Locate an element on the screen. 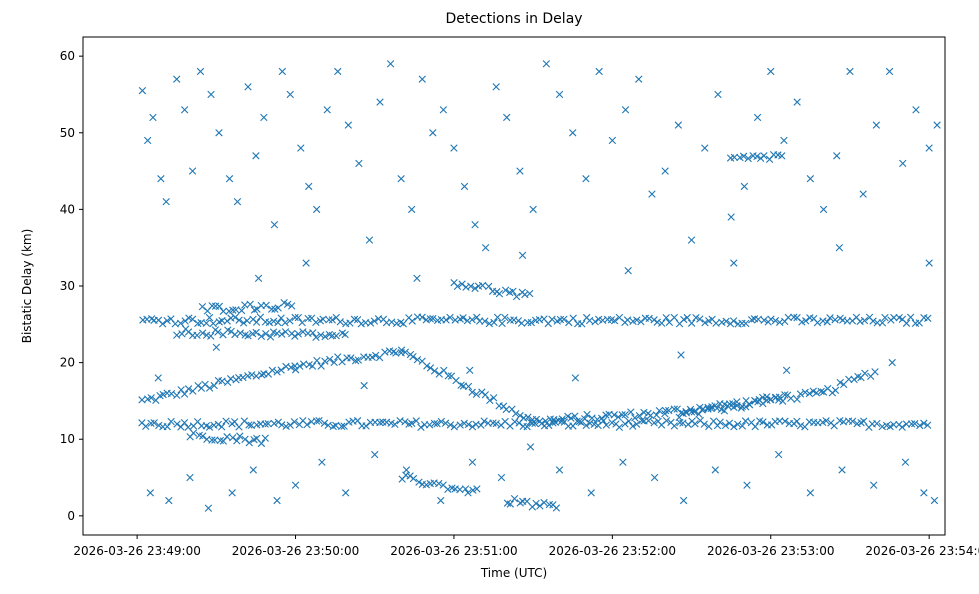 The image size is (979, 594). chart-title: Detections in Delay is located at coordinates (513, 19).